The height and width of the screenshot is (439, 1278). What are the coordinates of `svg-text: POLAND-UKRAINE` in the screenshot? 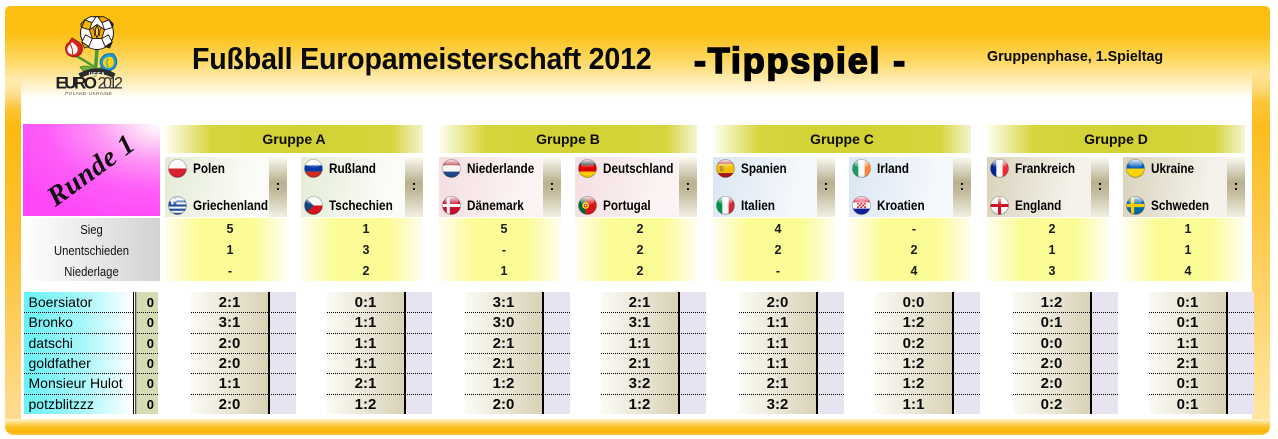 It's located at (88, 94).